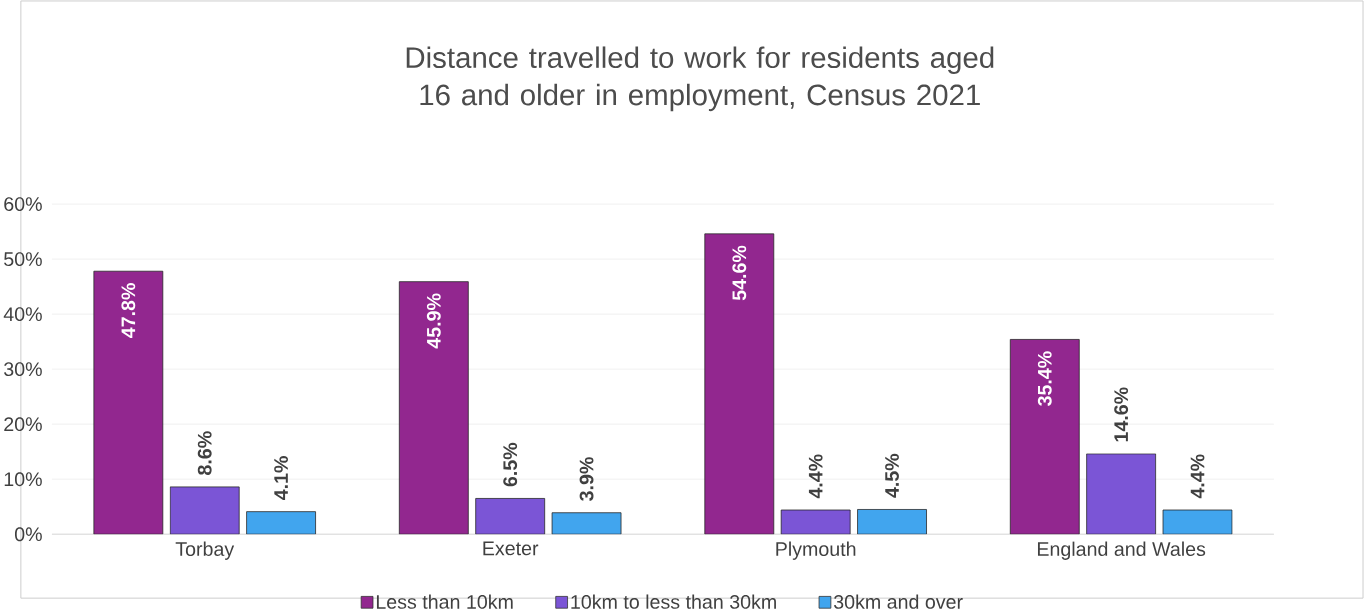 Image resolution: width=1364 pixels, height=614 pixels. Describe the element at coordinates (23, 424) in the screenshot. I see `y-tick-label: 20%` at that location.